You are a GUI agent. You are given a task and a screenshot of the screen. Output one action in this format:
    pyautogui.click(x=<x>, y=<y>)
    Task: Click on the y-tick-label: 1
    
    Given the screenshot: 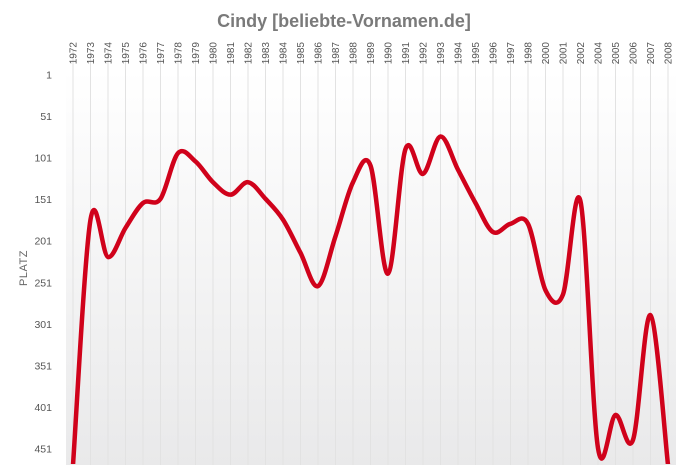 What is the action you would take?
    pyautogui.click(x=49, y=76)
    